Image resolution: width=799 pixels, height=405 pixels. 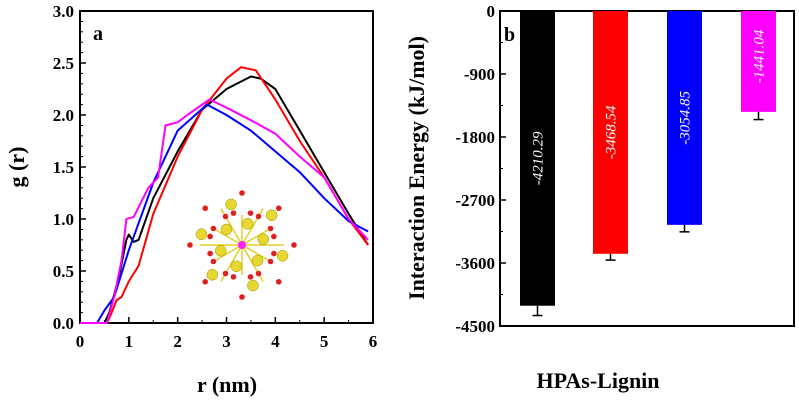 What do you see at coordinates (63, 63) in the screenshot?
I see `y-tick-label: 2.5` at bounding box center [63, 63].